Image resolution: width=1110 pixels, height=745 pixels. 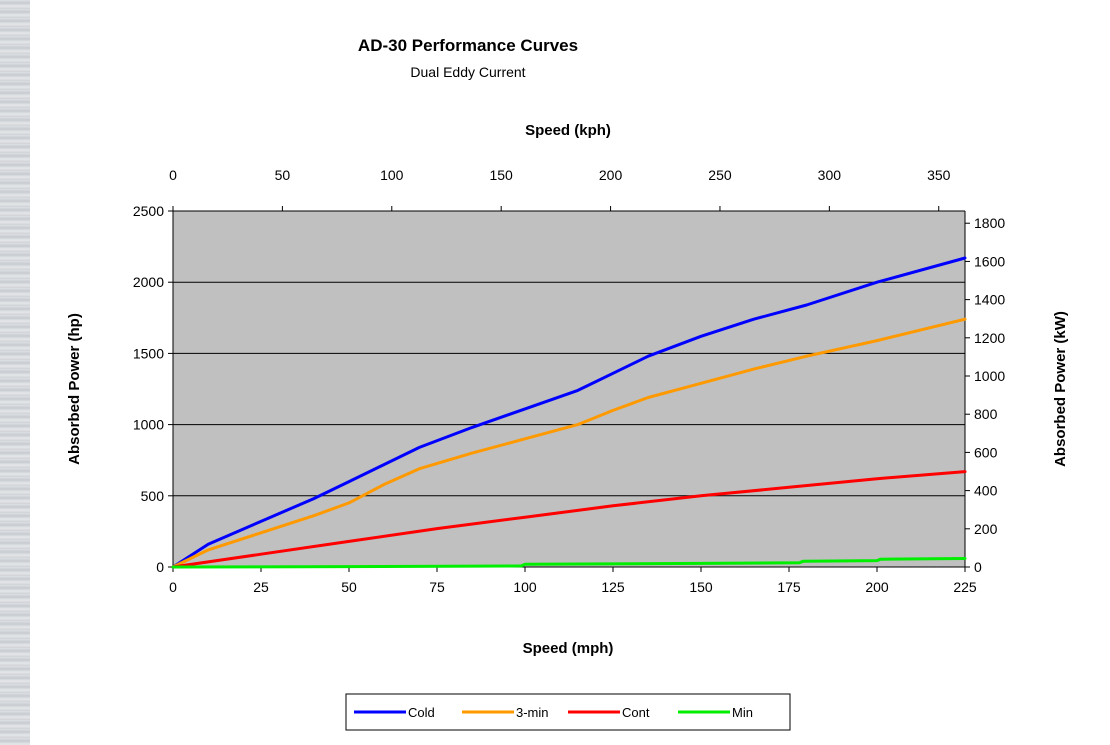 What do you see at coordinates (986, 452) in the screenshot?
I see `y2-tick-label-600: 600` at bounding box center [986, 452].